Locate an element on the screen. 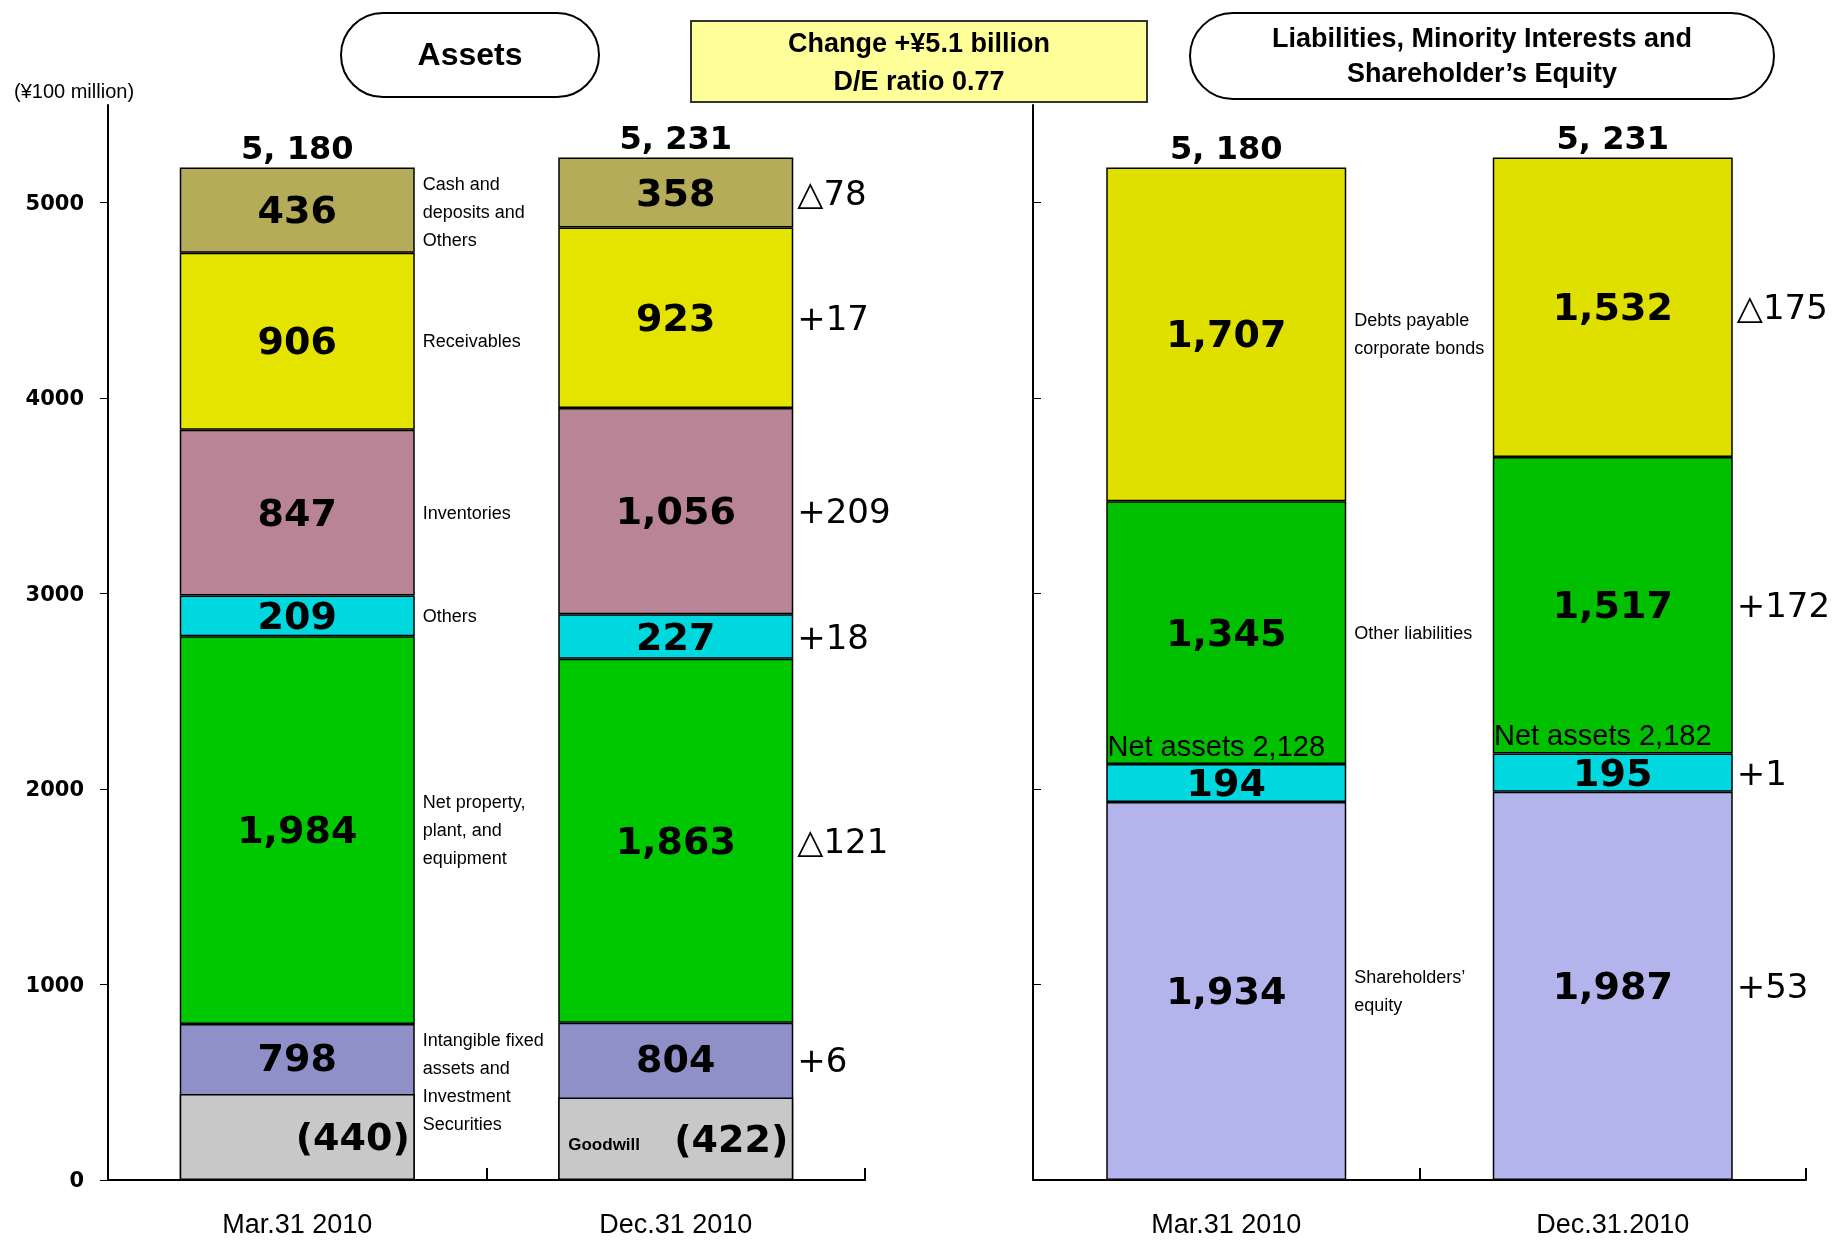  y-axis-title: (¥100 million) is located at coordinates (74, 91).